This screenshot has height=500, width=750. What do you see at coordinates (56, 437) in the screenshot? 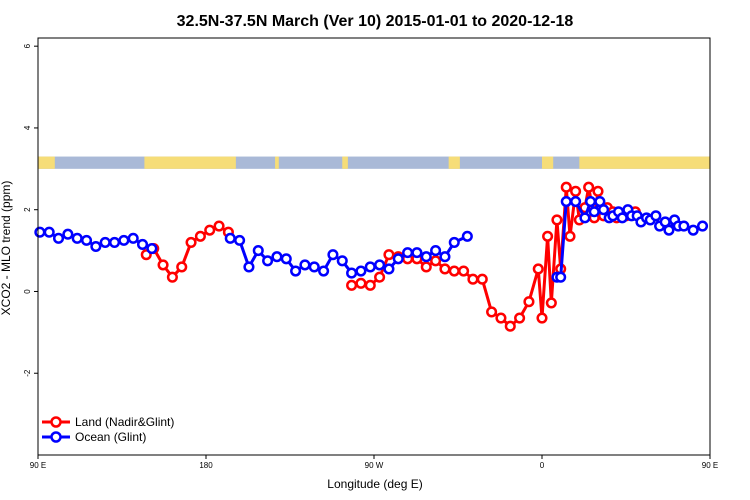
I see `legend-marker-ocean` at bounding box center [56, 437].